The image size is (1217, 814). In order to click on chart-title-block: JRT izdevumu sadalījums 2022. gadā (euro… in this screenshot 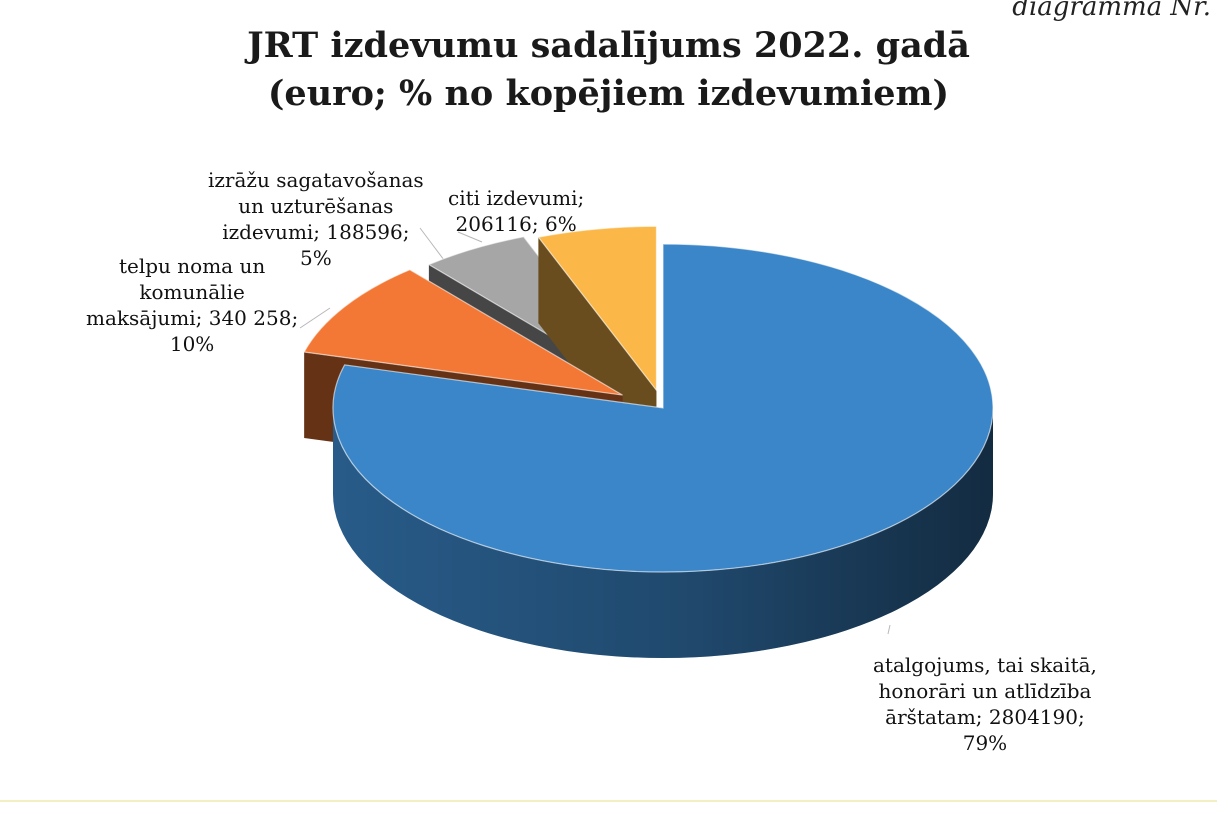, I will do `click(608, 70)`.